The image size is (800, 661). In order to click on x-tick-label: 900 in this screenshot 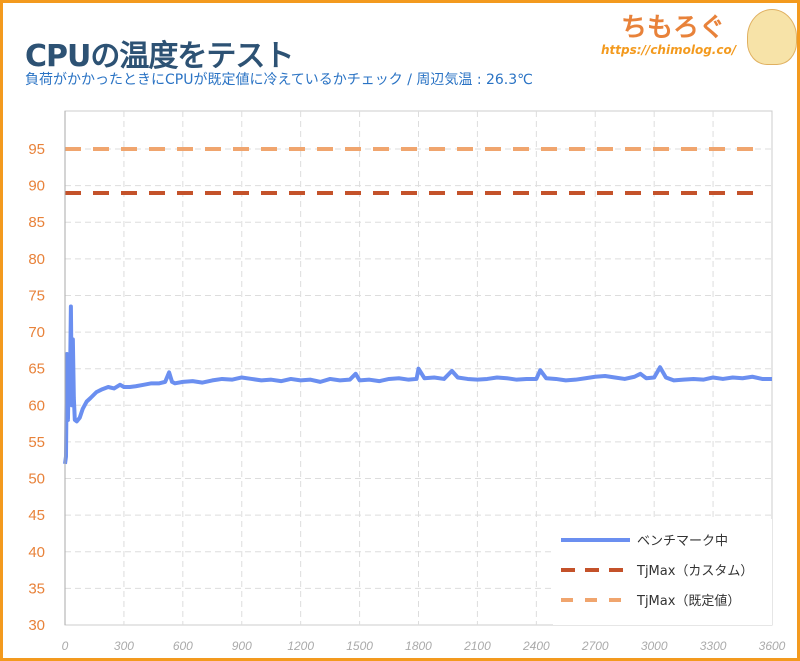, I will do `click(242, 646)`.